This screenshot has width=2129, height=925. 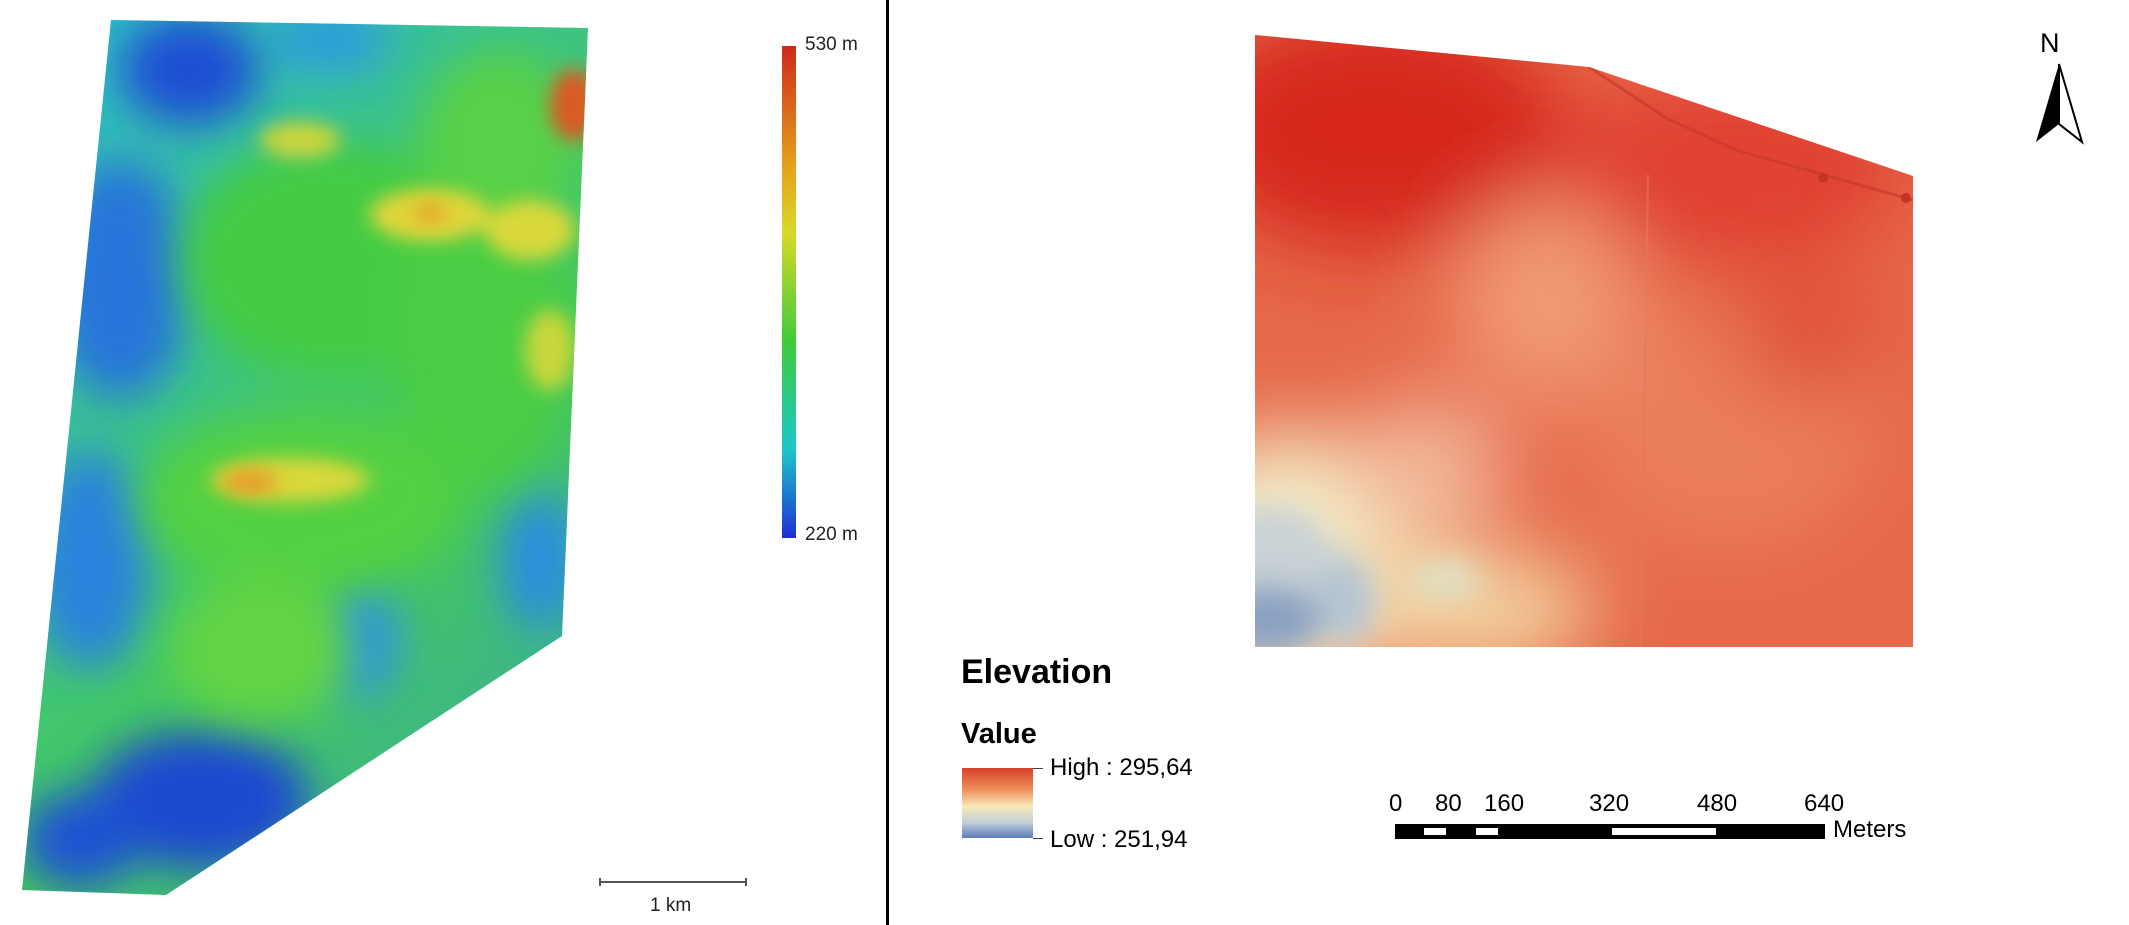 What do you see at coordinates (789, 292) in the screenshot?
I see `elevation-colorbar` at bounding box center [789, 292].